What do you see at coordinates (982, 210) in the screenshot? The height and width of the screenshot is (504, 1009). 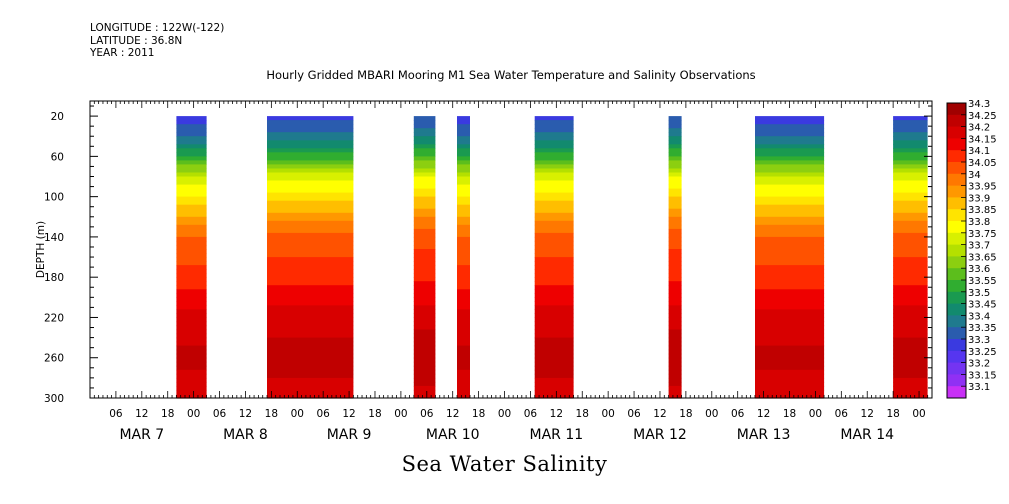 I see `colorbar-label: 33.85` at bounding box center [982, 210].